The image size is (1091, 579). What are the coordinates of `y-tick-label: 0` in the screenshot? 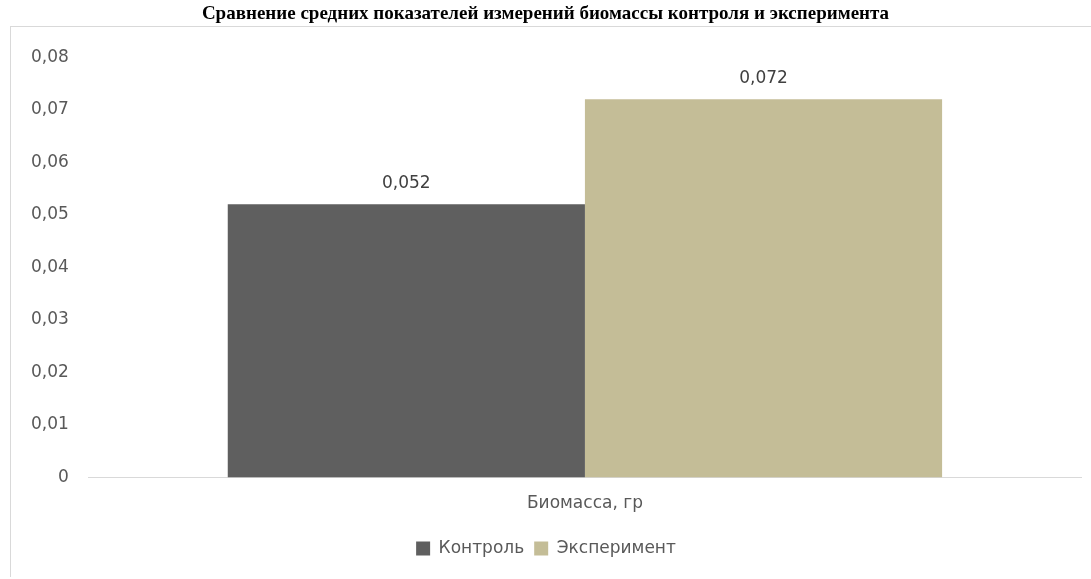 It's located at (63, 476).